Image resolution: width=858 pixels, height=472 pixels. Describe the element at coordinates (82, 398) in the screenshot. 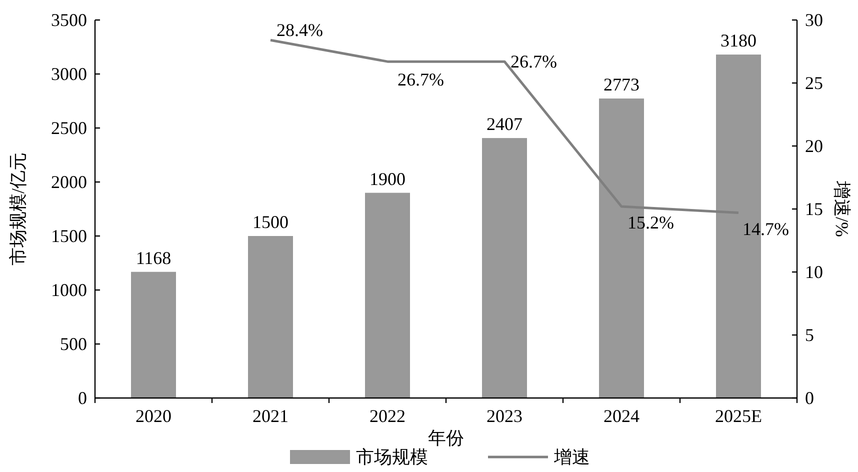

I see `y-tick-label: 0` at that location.